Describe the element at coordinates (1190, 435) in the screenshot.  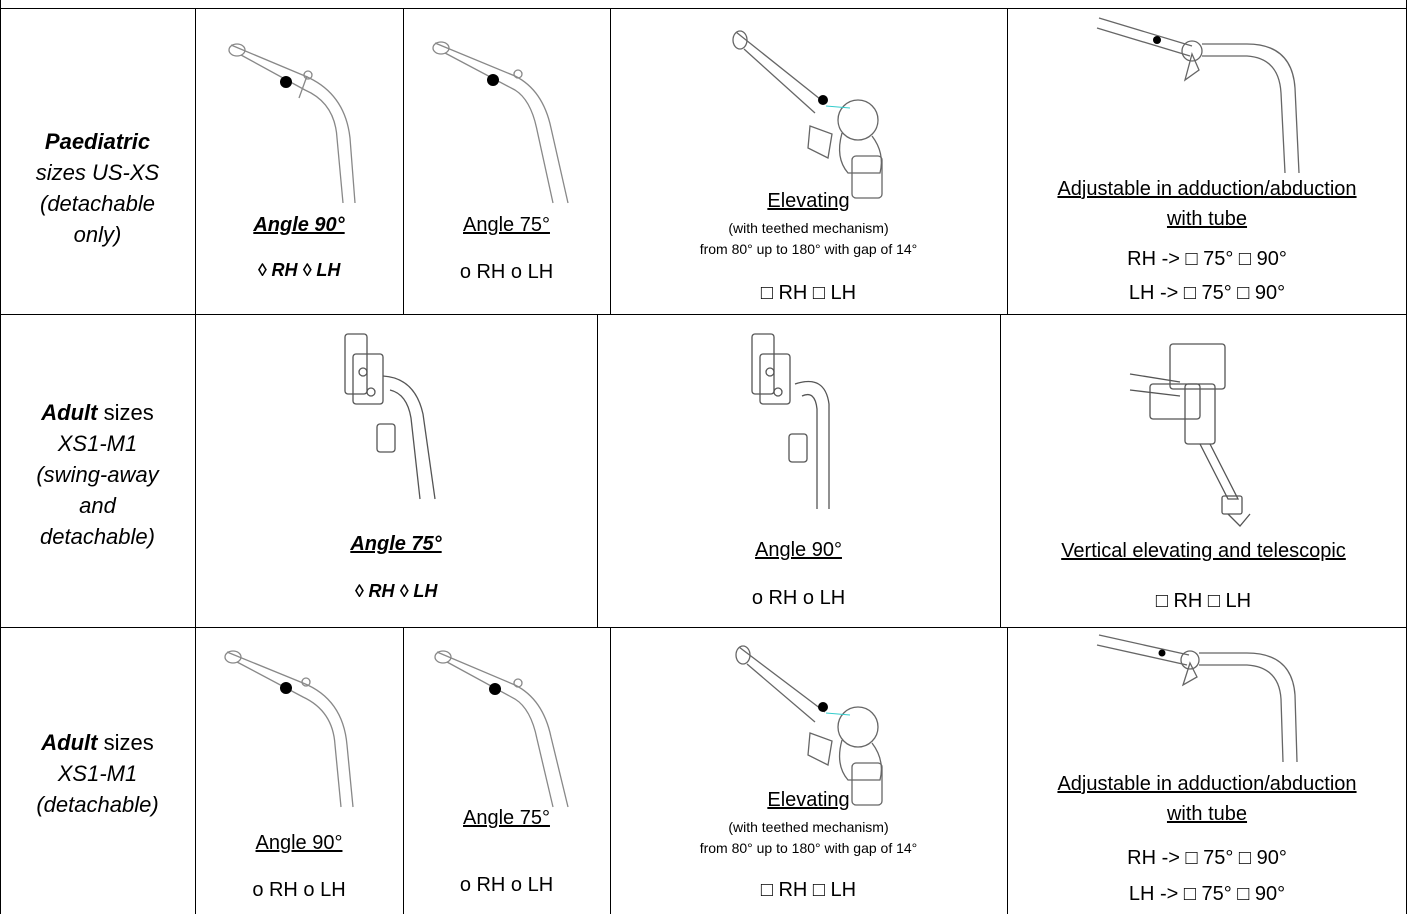
I see `vertical-elevating-diagram` at that location.